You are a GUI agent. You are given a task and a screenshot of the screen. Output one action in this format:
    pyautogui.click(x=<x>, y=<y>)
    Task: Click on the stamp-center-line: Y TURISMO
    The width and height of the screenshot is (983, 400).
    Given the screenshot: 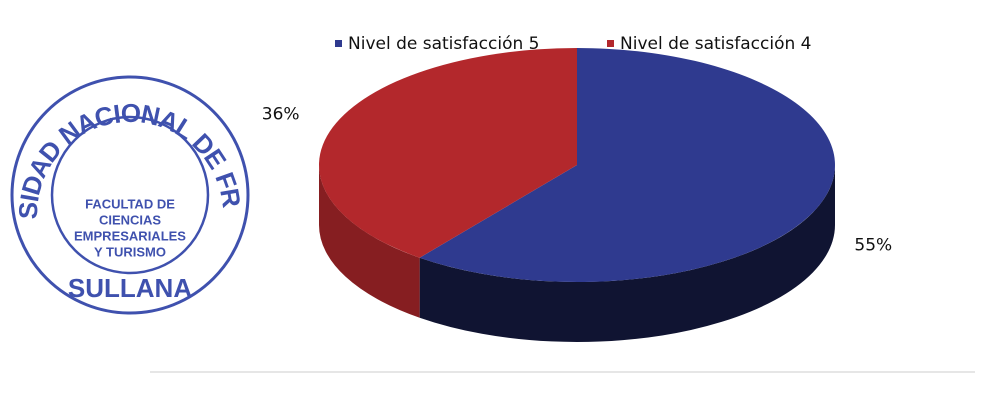 What is the action you would take?
    pyautogui.click(x=130, y=251)
    